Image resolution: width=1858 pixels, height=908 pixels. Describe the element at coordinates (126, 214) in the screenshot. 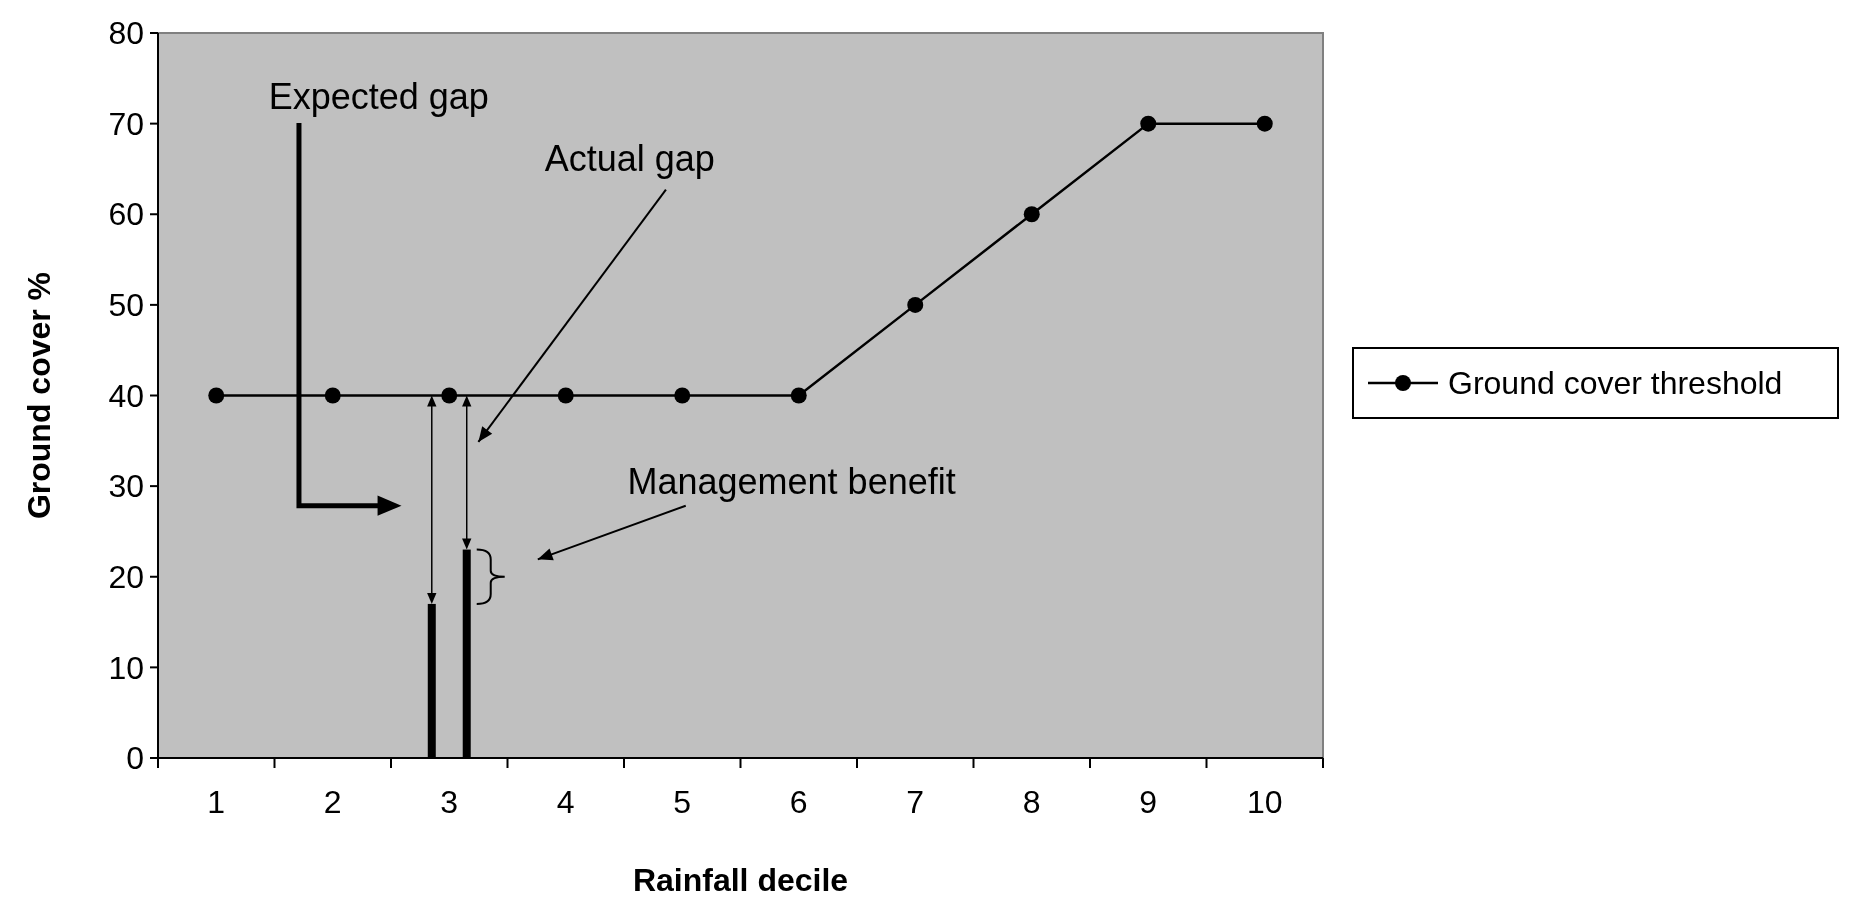

I see `y-tick-label: 60` at that location.